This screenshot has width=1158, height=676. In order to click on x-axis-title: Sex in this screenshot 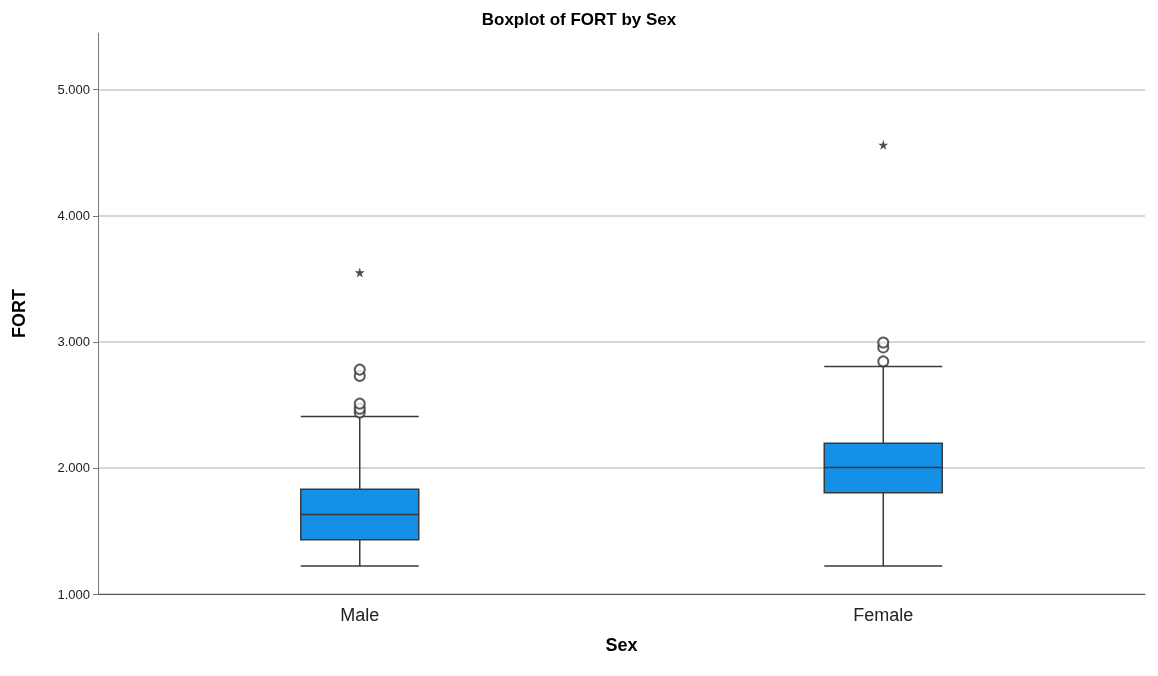, I will do `click(621, 645)`.